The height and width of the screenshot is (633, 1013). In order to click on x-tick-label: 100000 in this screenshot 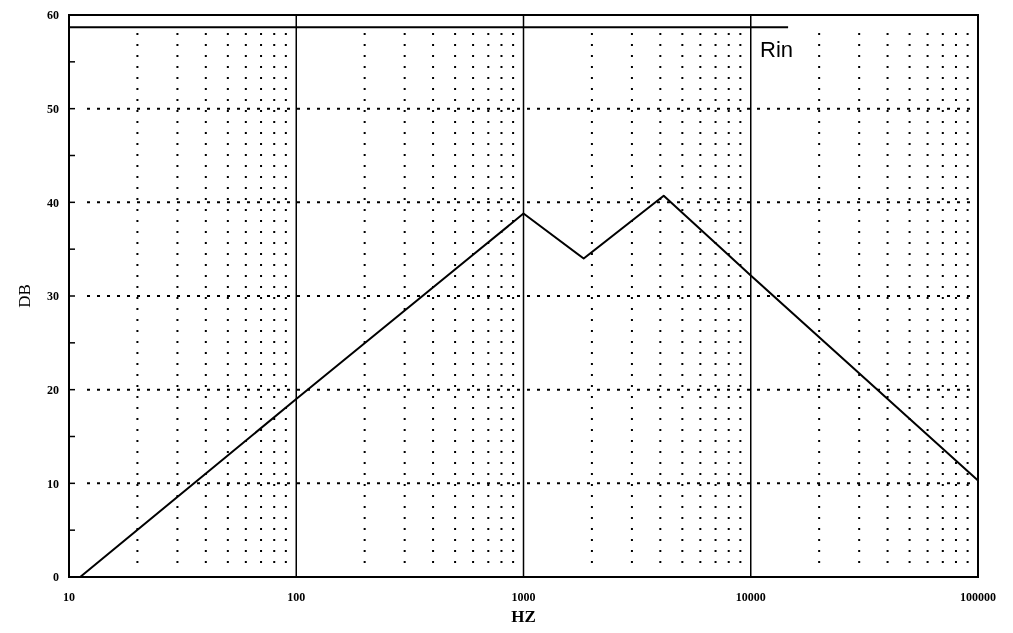, I will do `click(978, 597)`.